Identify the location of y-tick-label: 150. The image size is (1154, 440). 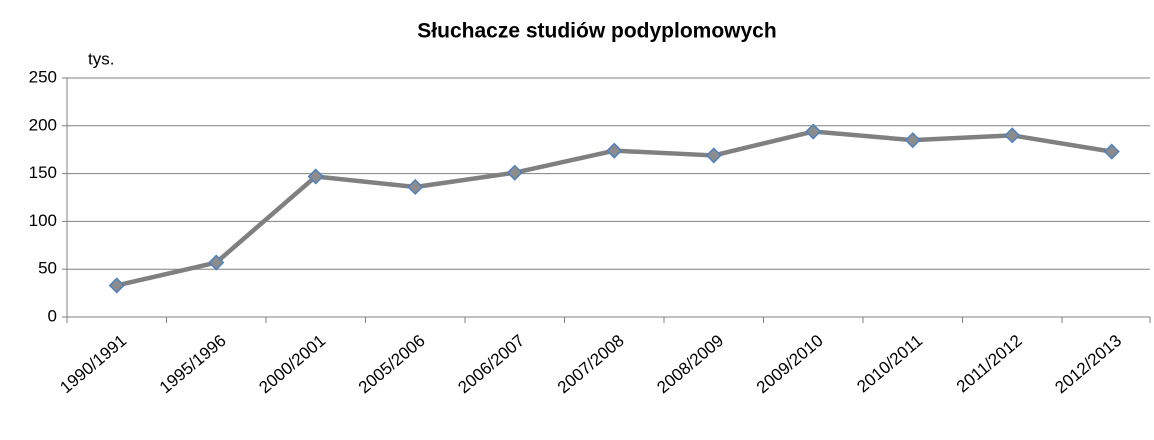
(43, 172).